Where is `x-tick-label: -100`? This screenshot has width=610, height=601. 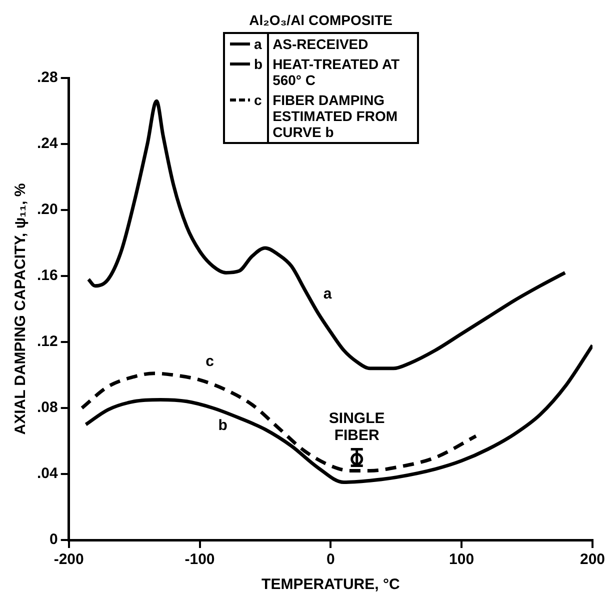
x-tick-label: -100 is located at coordinates (199, 559).